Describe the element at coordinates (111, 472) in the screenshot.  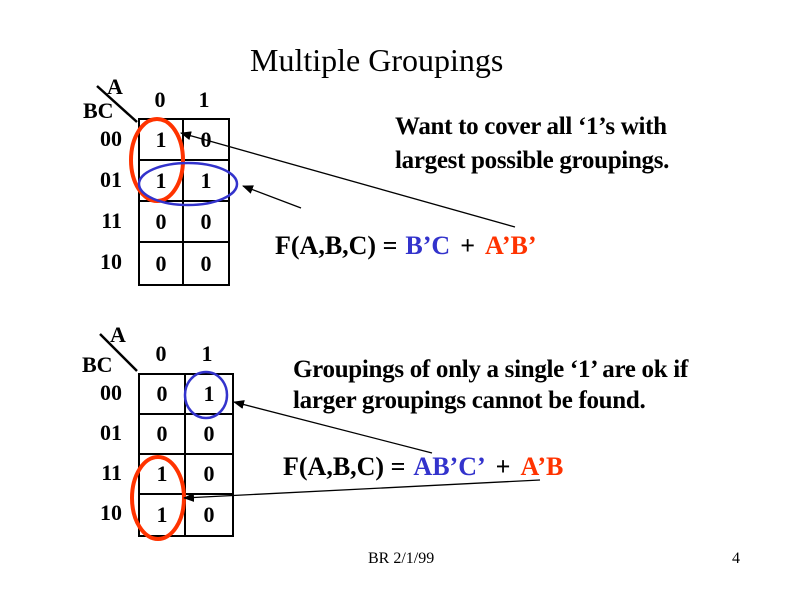
I see `kmap2-row-header-11: 11` at that location.